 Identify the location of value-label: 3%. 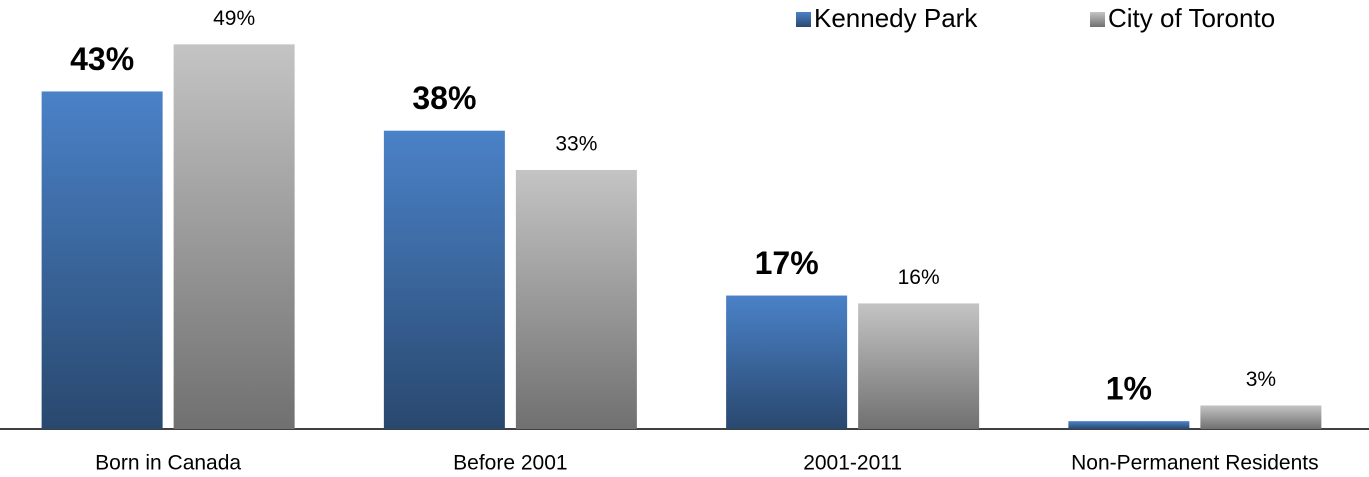
(1261, 379).